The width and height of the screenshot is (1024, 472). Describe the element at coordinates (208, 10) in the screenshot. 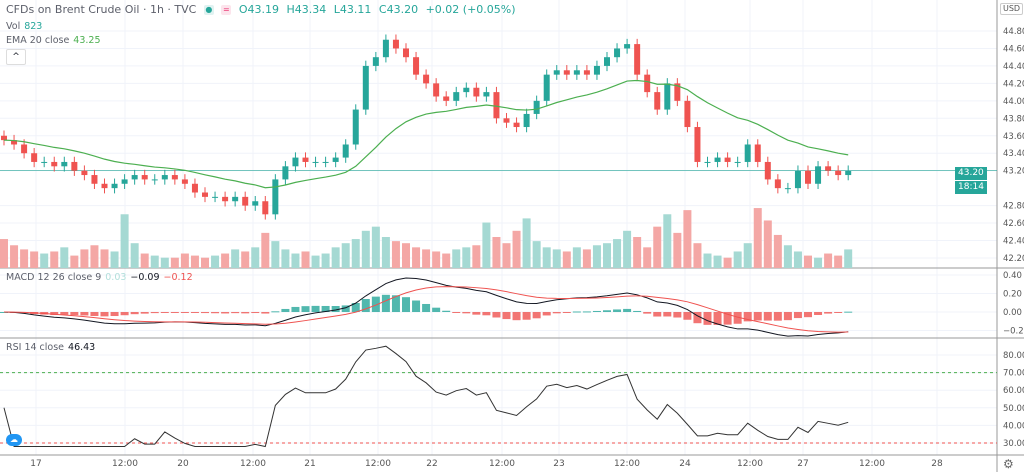

I see `market-status-icon: ●` at that location.